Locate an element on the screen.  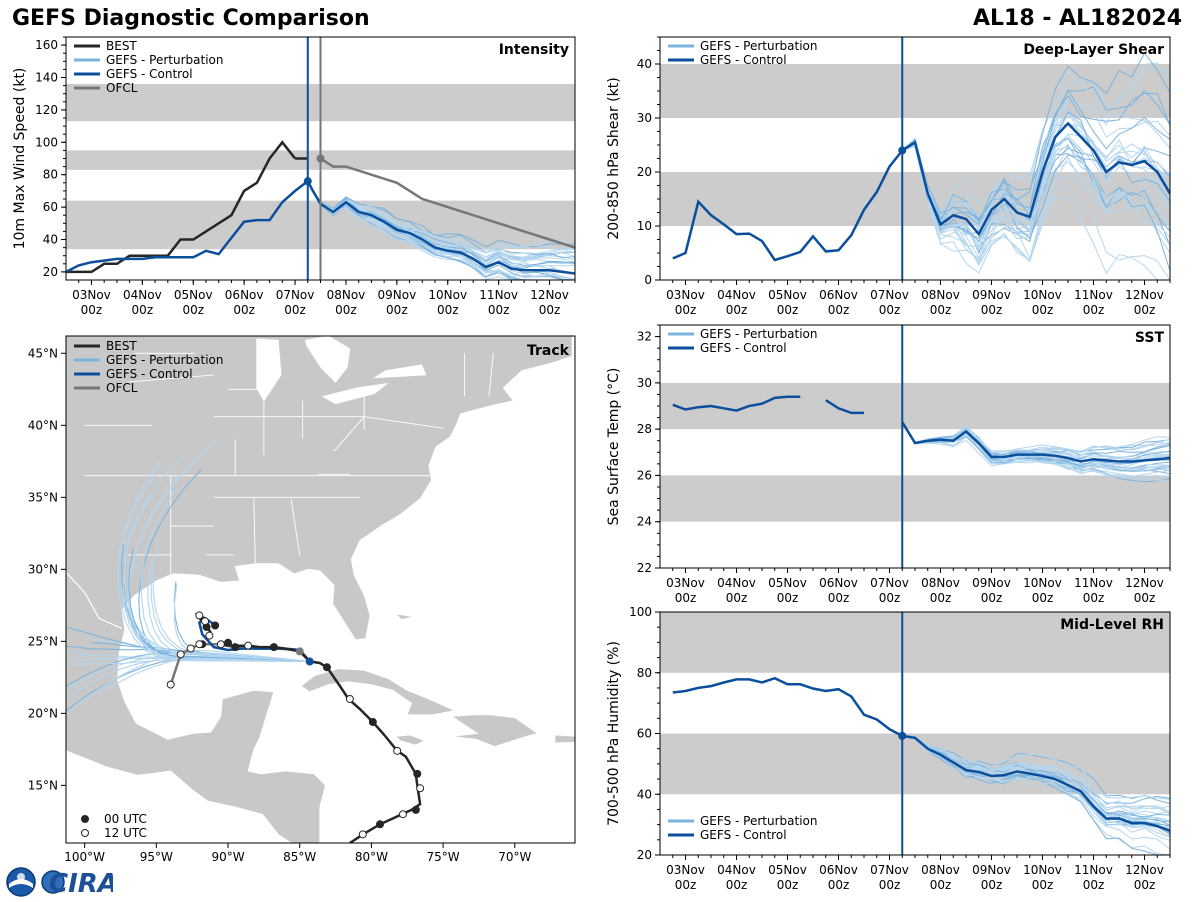
intensity-xtick-label: 06Nov is located at coordinates (244, 295).